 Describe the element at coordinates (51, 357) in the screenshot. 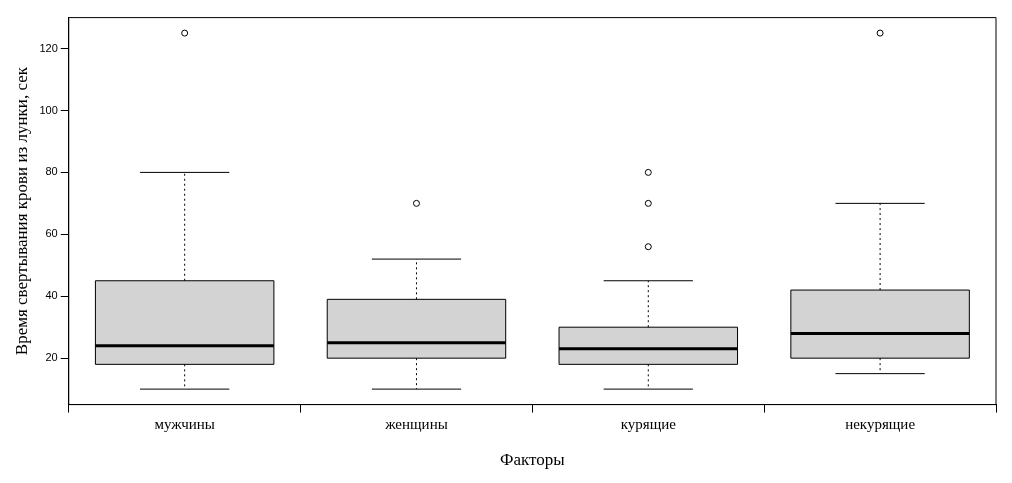

I see `y-tick-label: 20` at that location.